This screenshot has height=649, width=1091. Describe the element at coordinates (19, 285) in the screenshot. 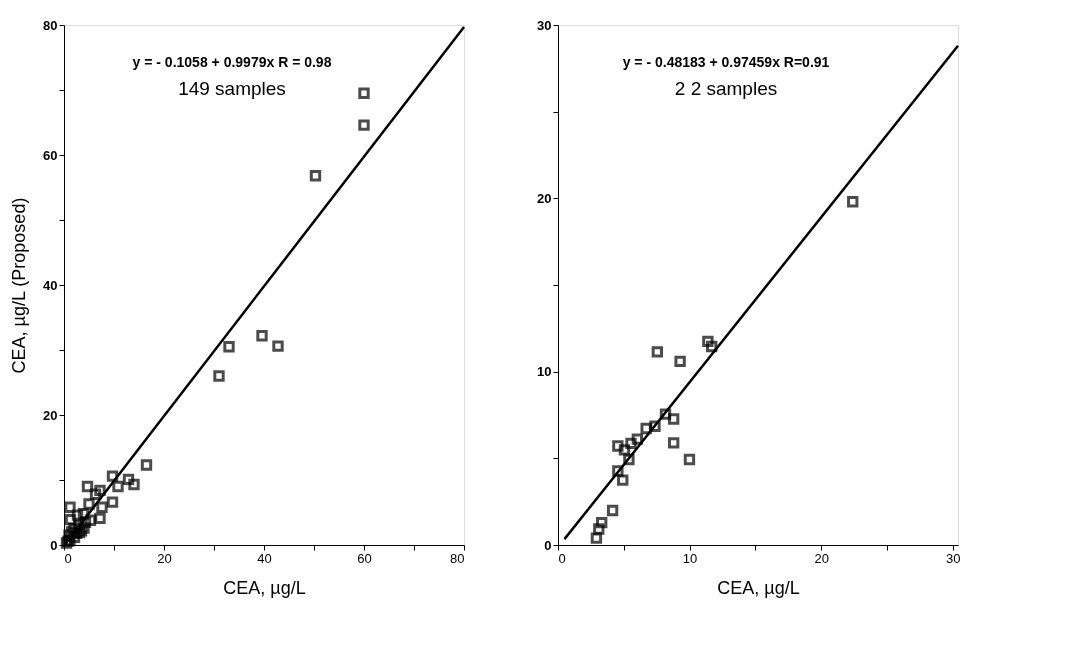

I see `y-axis-title: CEA, µg/L (Proposed)` at that location.